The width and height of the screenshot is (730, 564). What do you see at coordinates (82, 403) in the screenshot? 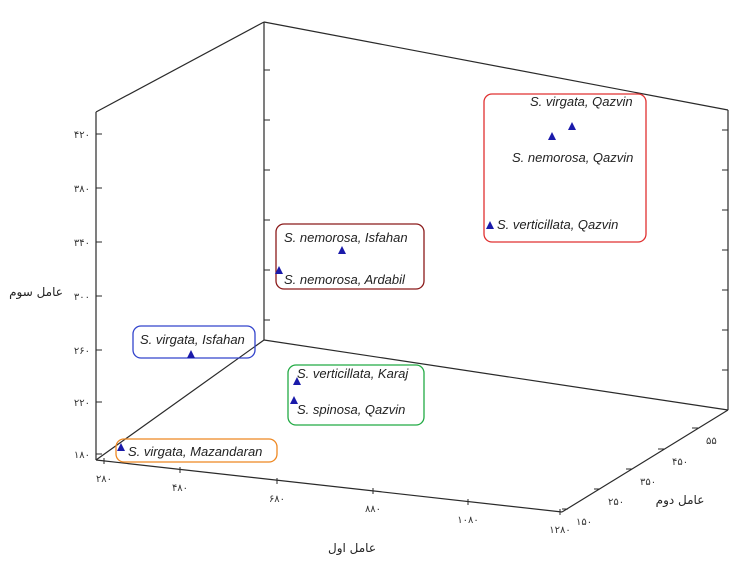
I see `z-tick-label: ۲۲۰` at bounding box center [82, 403].